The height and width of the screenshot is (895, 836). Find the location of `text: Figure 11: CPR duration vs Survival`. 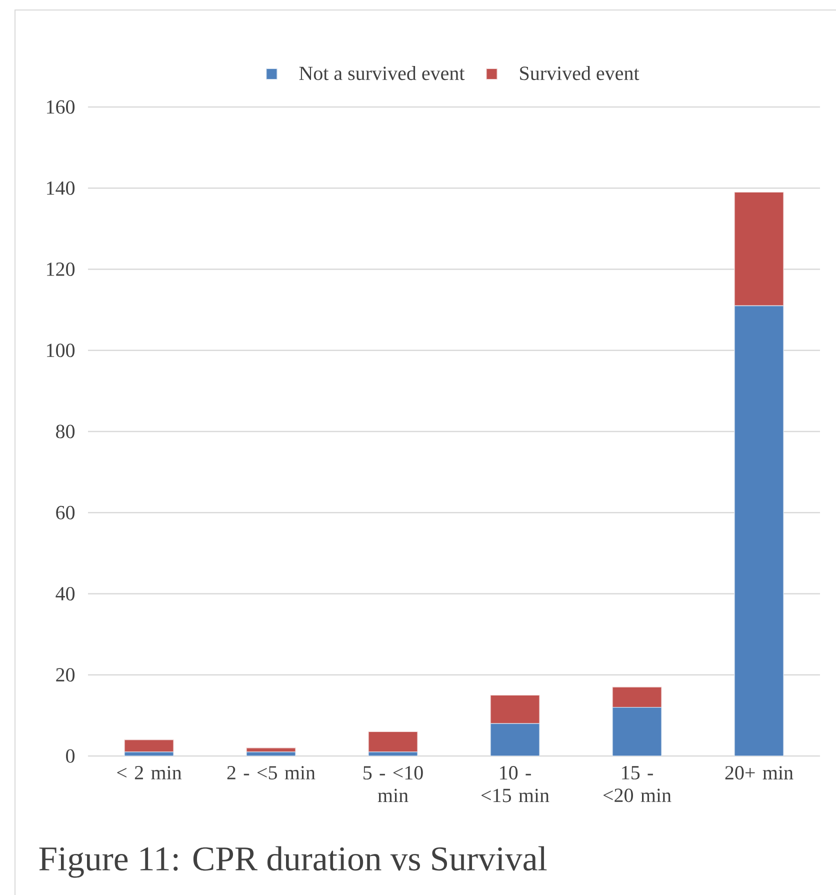

text: Figure 11: CPR duration vs Survival is located at coordinates (293, 862).